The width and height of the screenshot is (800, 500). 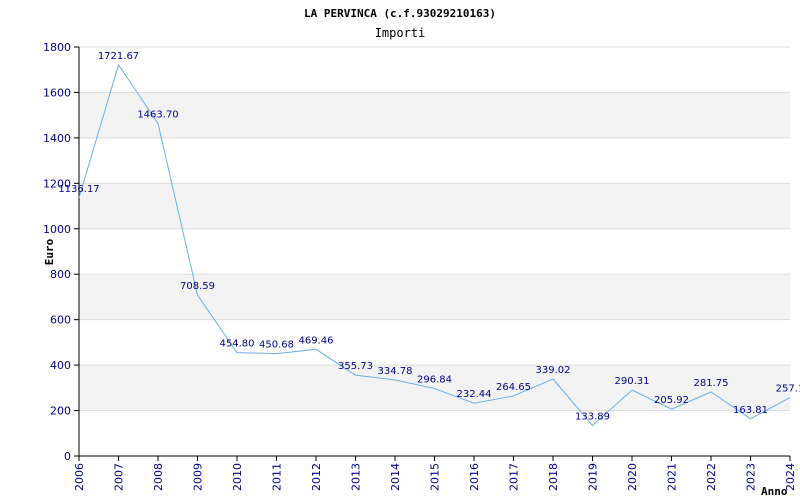 What do you see at coordinates (514, 477) in the screenshot?
I see `x-tick-label: 2017` at bounding box center [514, 477].